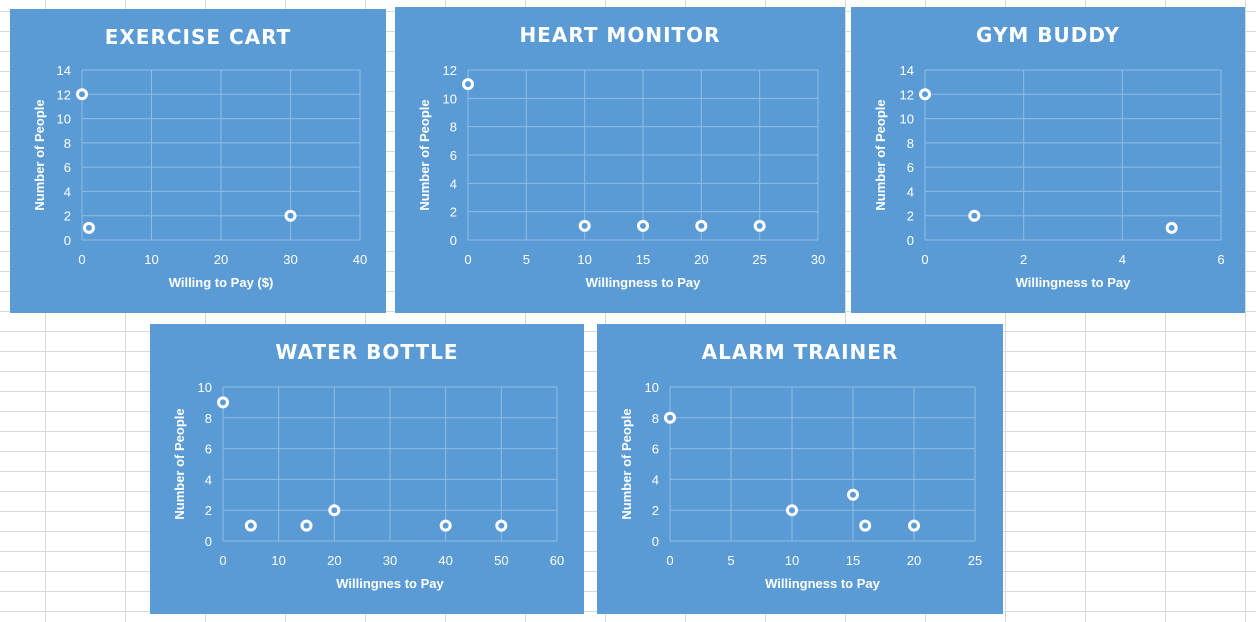 The image size is (1256, 622). Describe the element at coordinates (907, 119) in the screenshot. I see `gym-buddy-y-tick-label: 10` at that location.